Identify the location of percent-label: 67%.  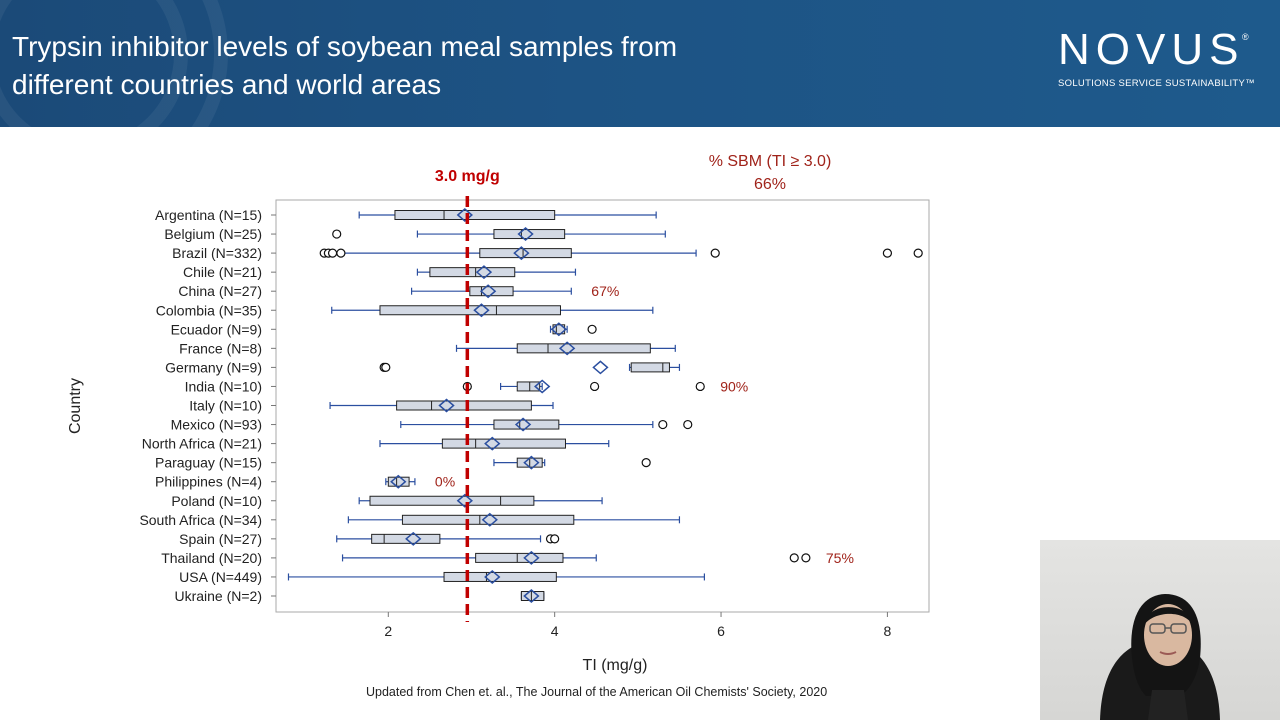
(605, 291).